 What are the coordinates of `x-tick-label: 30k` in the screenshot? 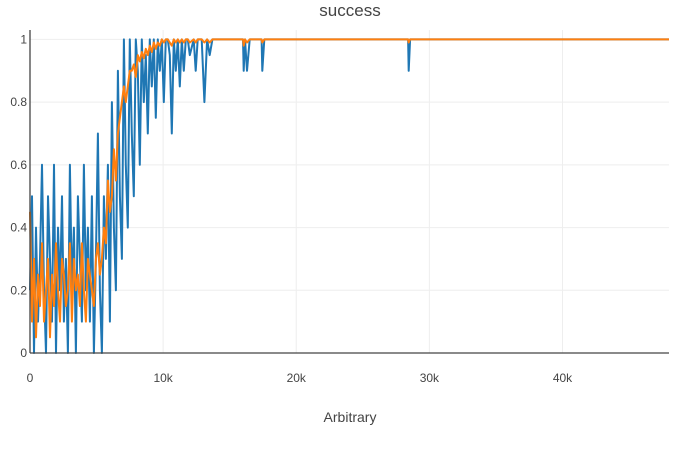 It's located at (430, 378).